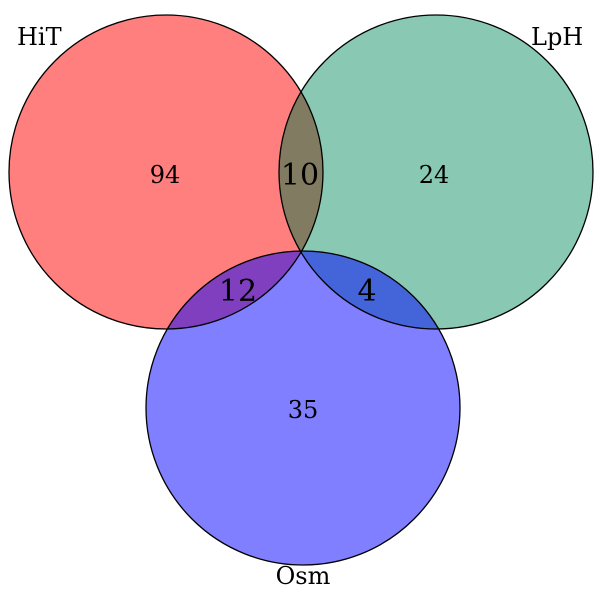  Describe the element at coordinates (238, 291) in the screenshot. I see `count-hit-osm: 12` at that location.